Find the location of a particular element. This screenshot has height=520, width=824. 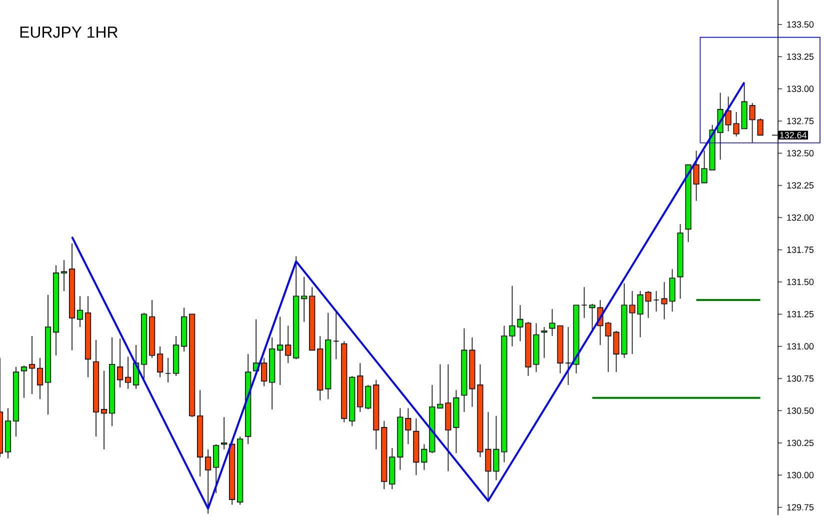

y-tick-label: 130.25 is located at coordinates (800, 443).